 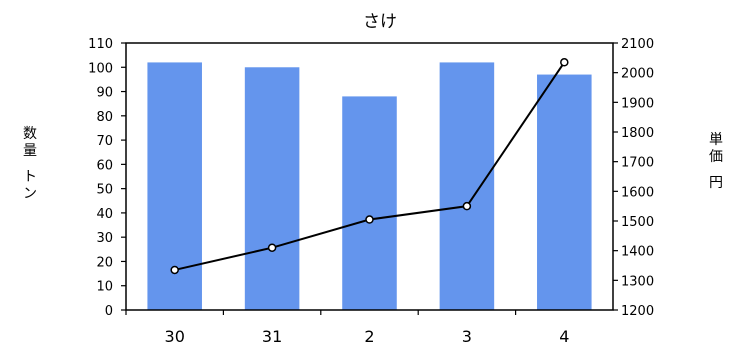 I want to click on left-tick-label: 10, so click(x=104, y=287).